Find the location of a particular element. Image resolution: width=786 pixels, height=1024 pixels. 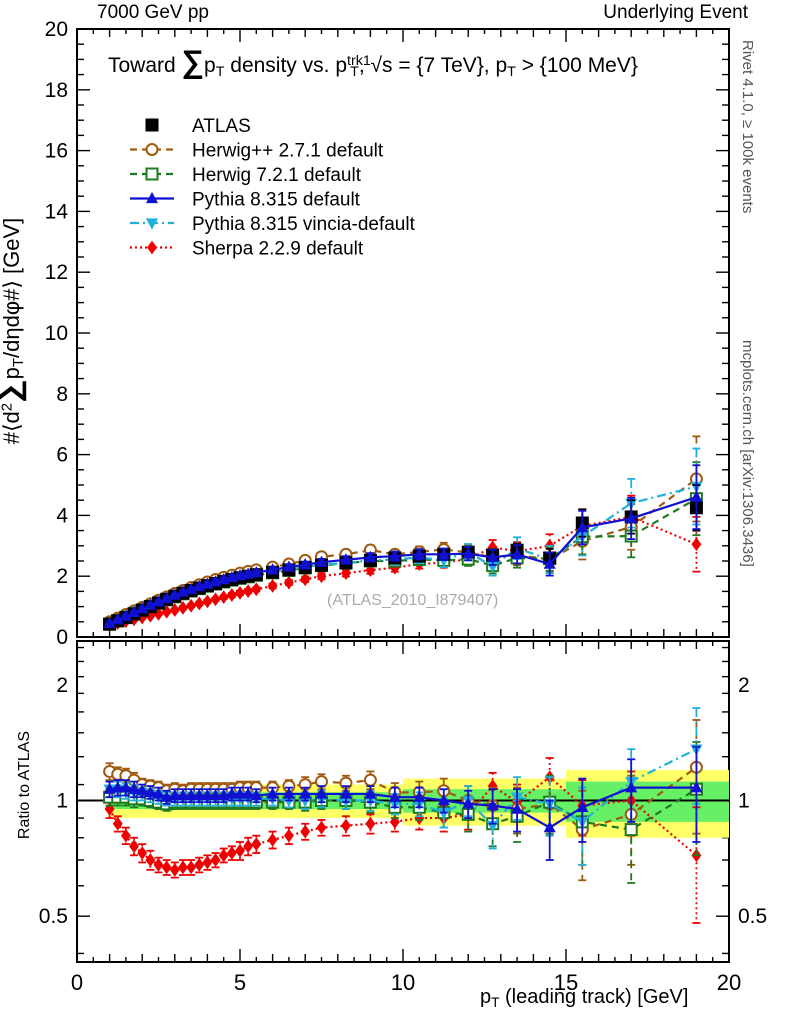

main-y-tick: 4 is located at coordinates (62, 515).